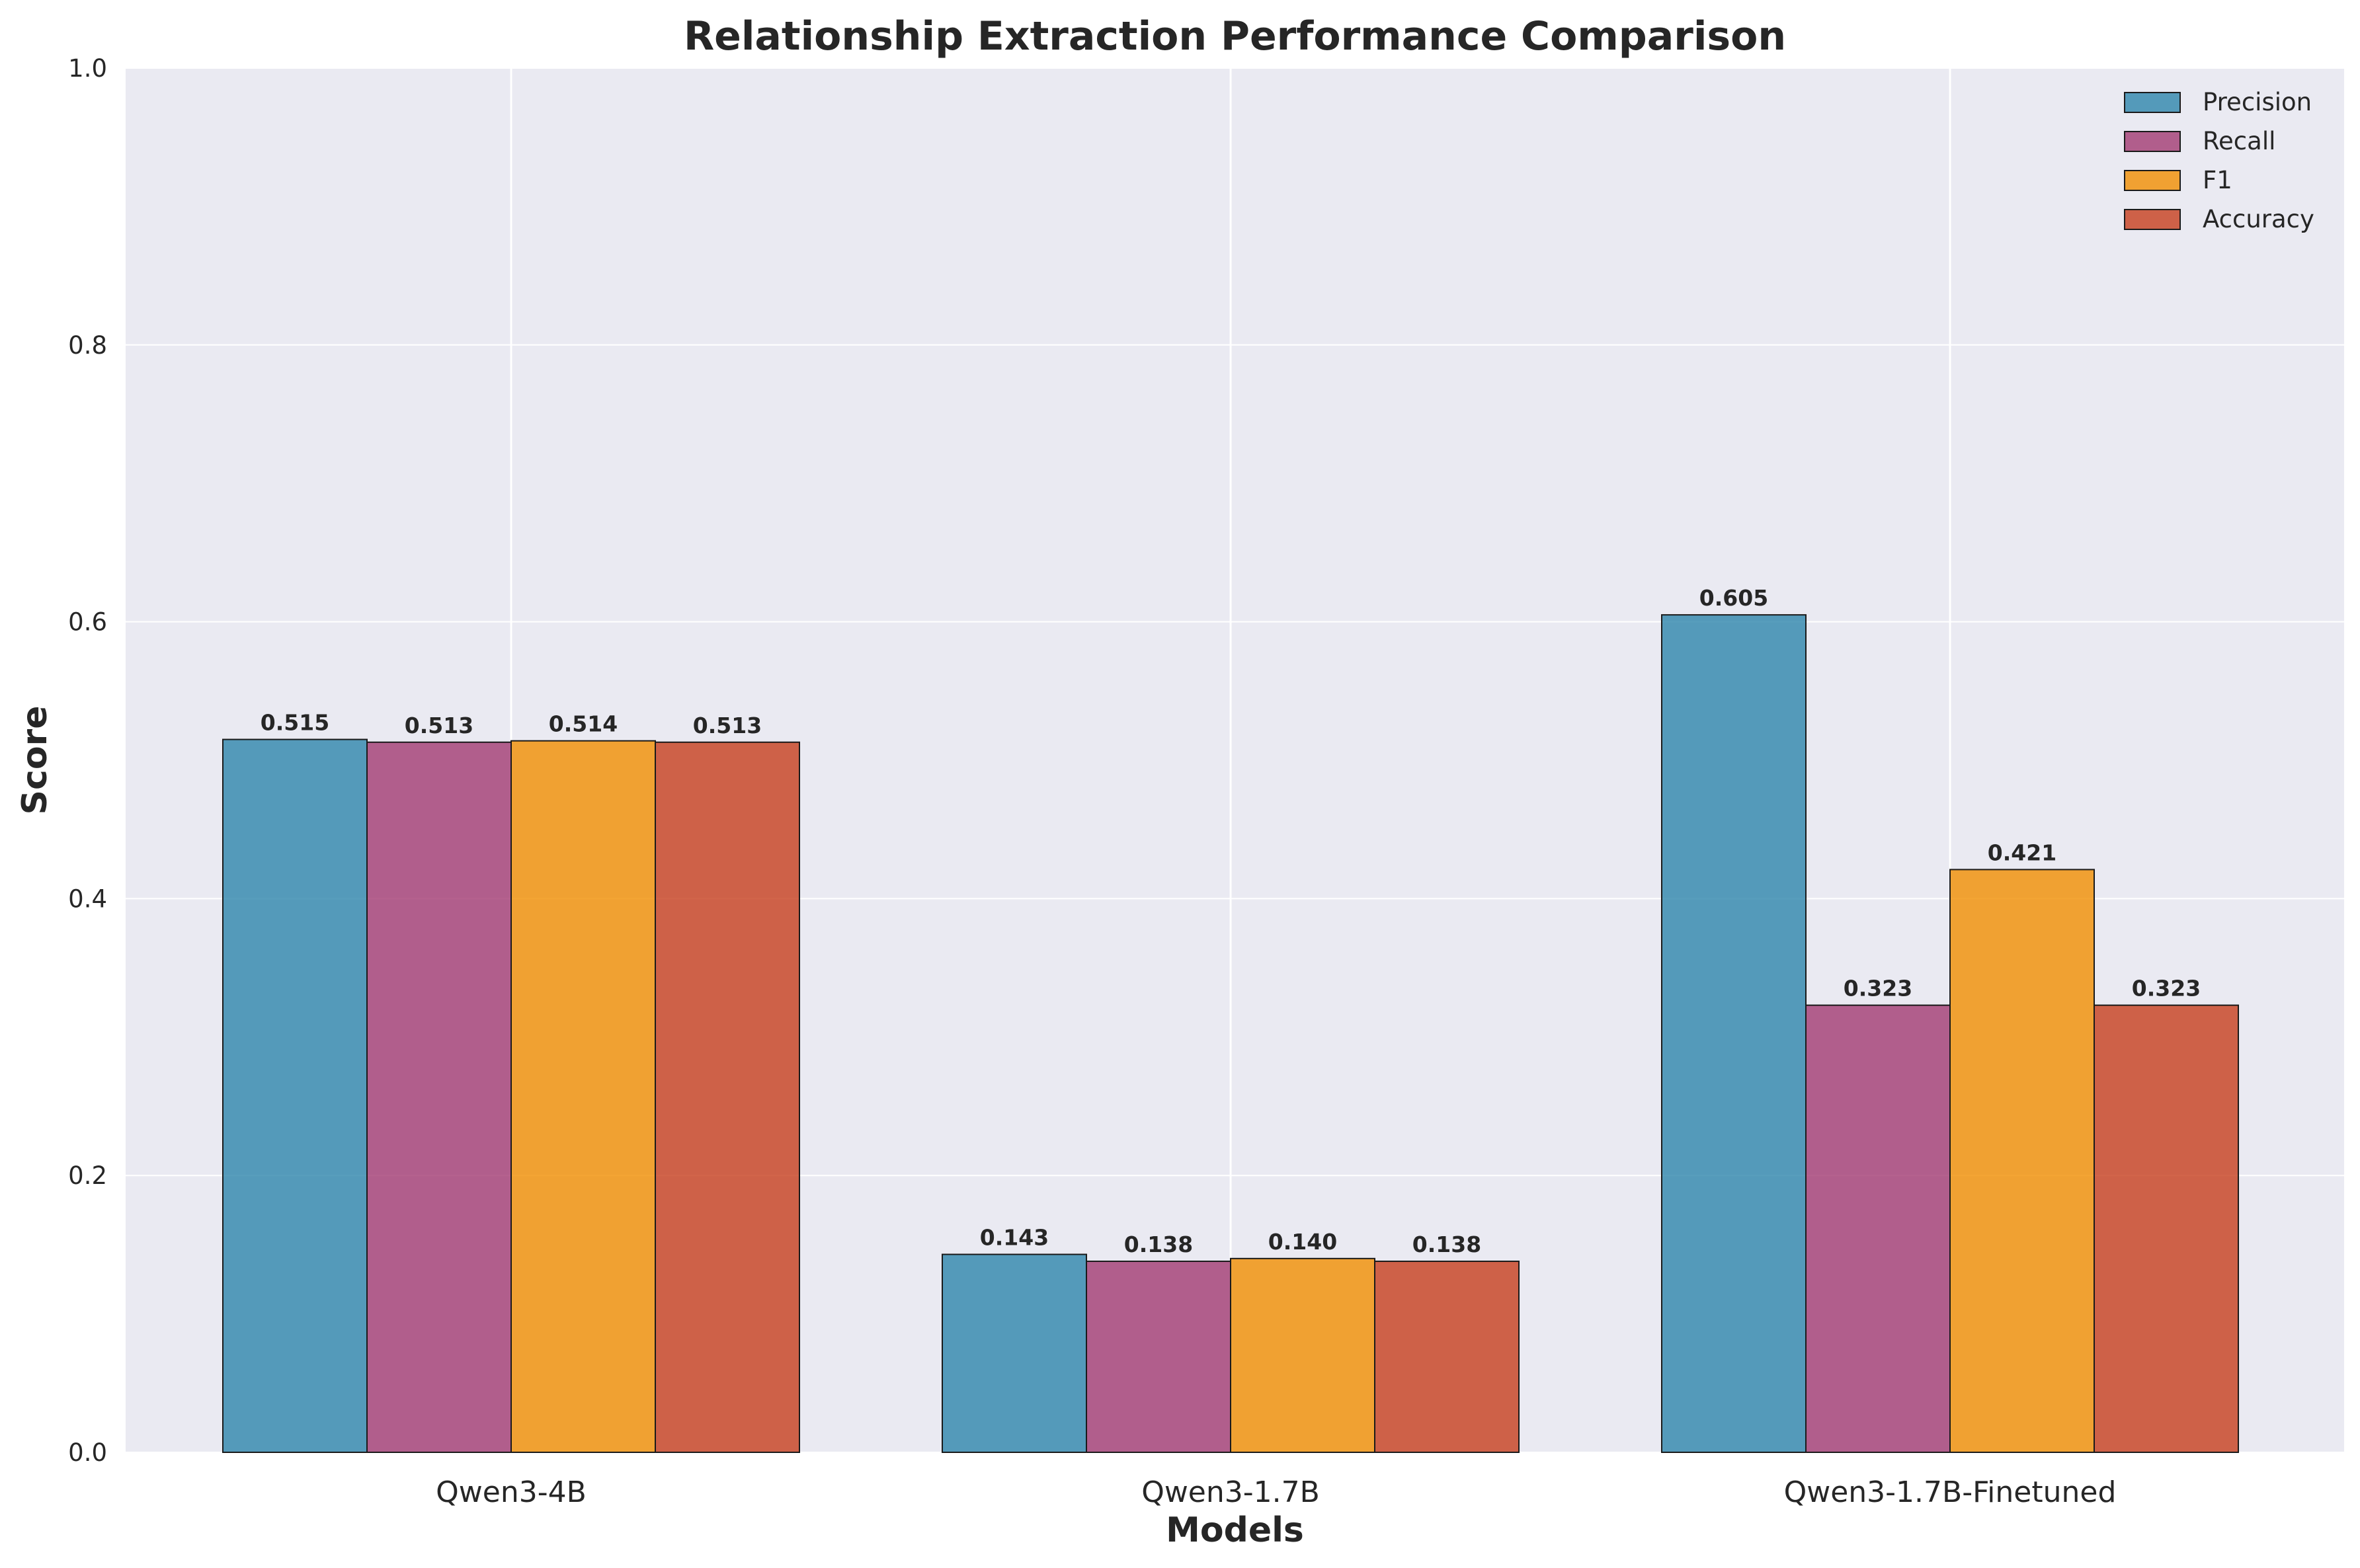 This screenshot has width=2360, height=1568. I want to click on data-label: 0.514, so click(583, 724).